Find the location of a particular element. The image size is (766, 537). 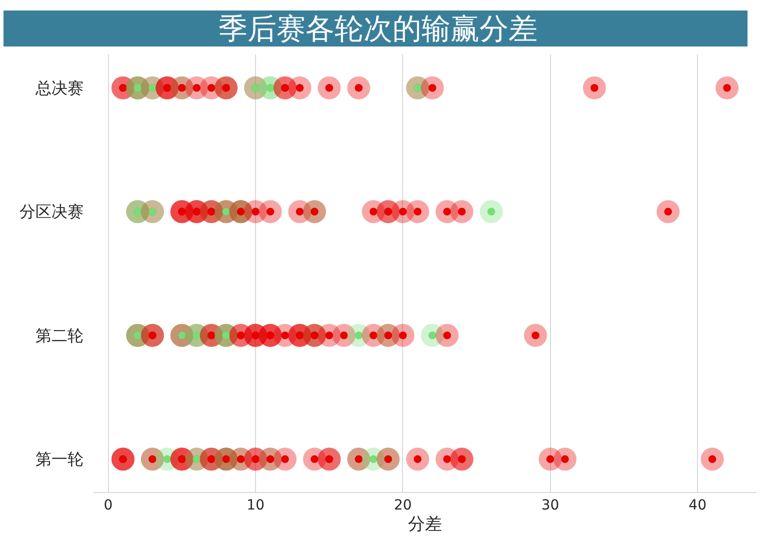

y-tick-label: 分区决赛 is located at coordinates (52, 212).